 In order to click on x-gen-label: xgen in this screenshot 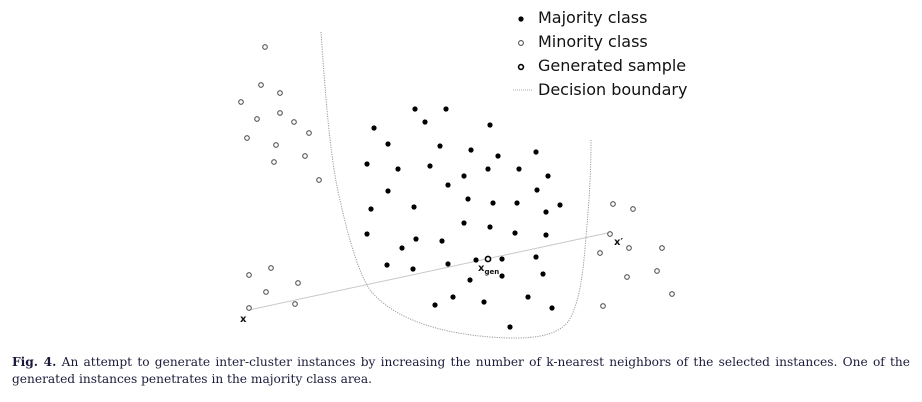, I will do `click(488, 269)`.